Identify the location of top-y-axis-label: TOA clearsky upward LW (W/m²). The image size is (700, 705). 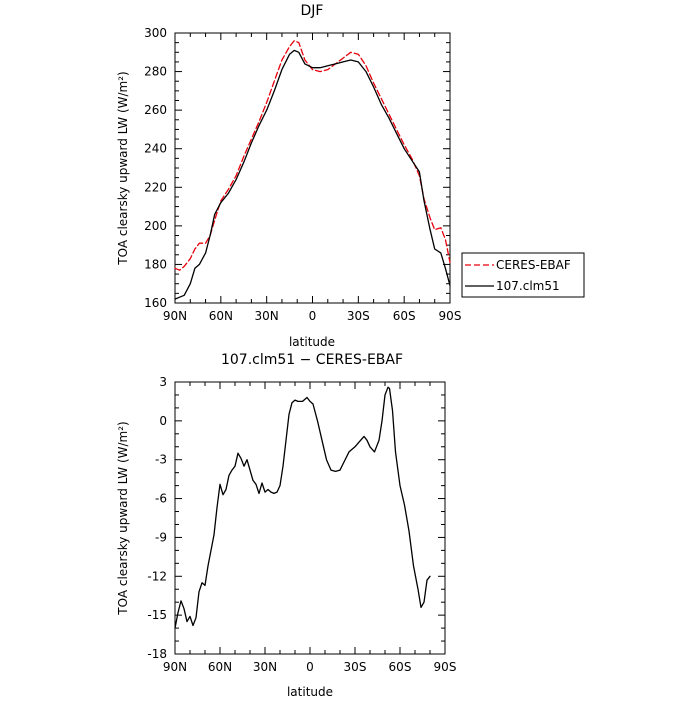
(123, 168).